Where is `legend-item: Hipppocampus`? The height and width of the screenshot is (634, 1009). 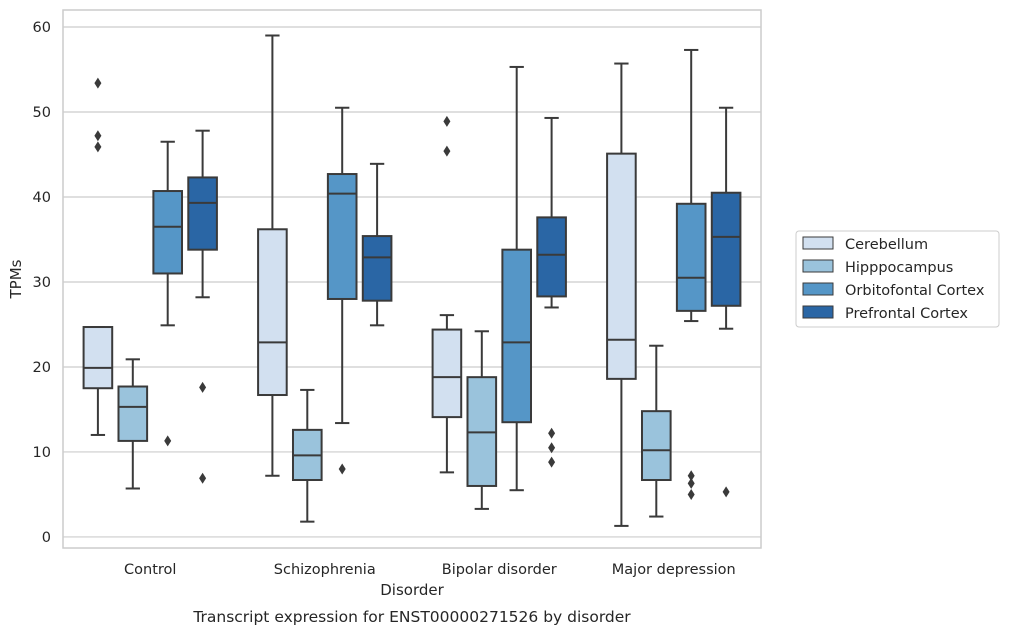
legend-item: Hipppocampus is located at coordinates (877, 267).